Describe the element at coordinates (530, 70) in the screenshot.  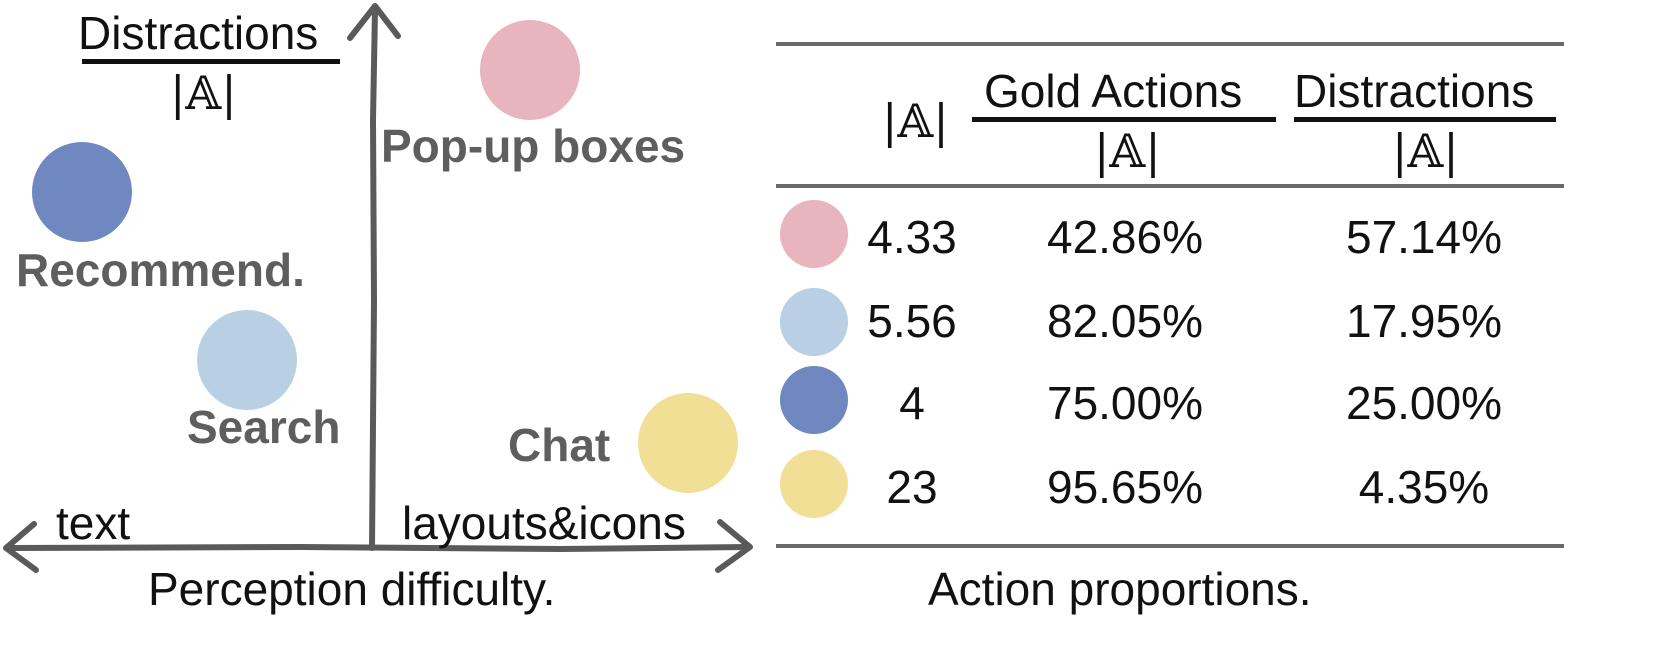
I see `pop-up-boxes-point` at that location.